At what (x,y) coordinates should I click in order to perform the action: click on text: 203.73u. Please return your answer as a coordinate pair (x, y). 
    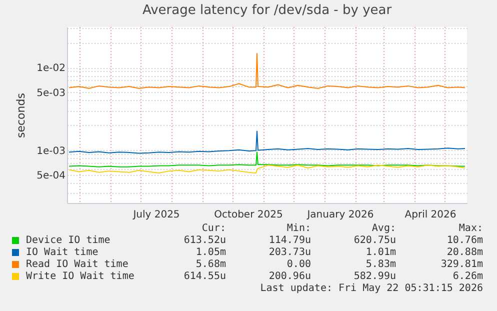
    Looking at the image, I should click on (289, 253).